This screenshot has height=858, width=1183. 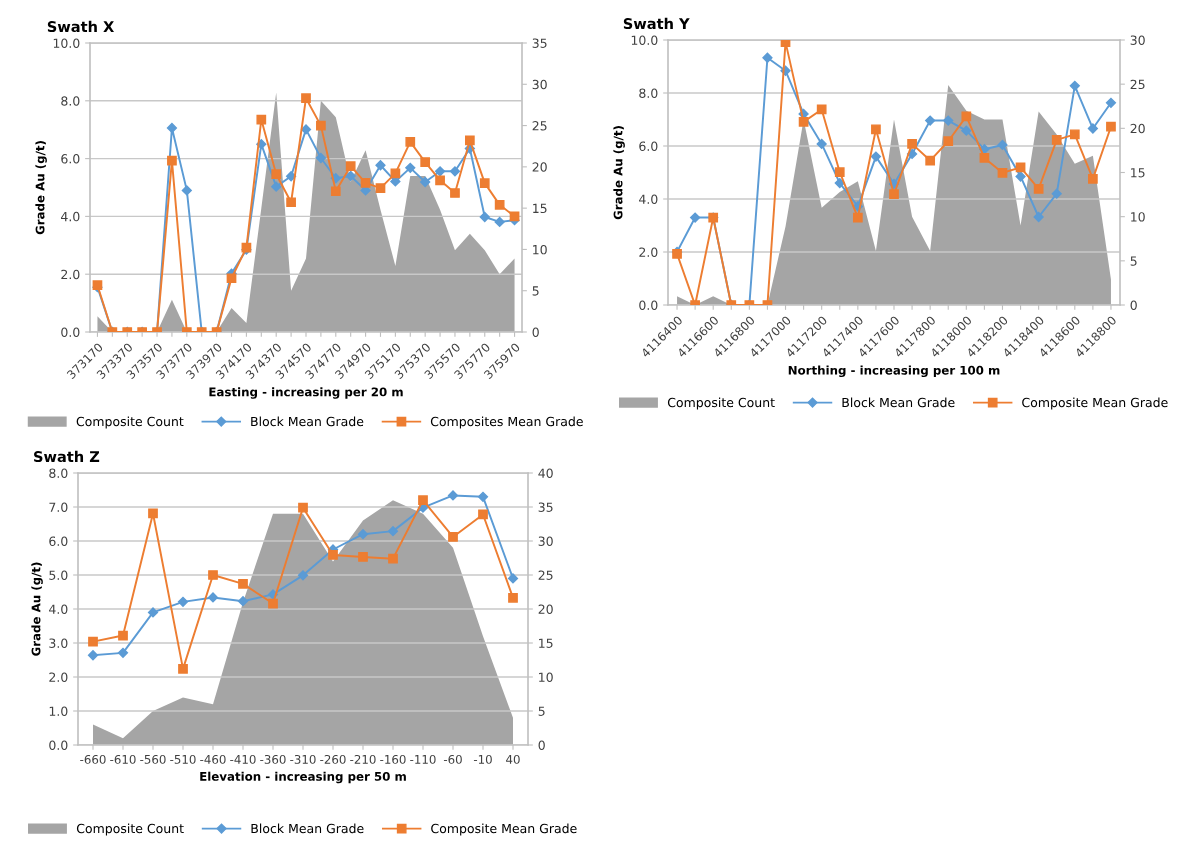 What do you see at coordinates (363, 759) in the screenshot?
I see `x-tick-label: -210` at bounding box center [363, 759].